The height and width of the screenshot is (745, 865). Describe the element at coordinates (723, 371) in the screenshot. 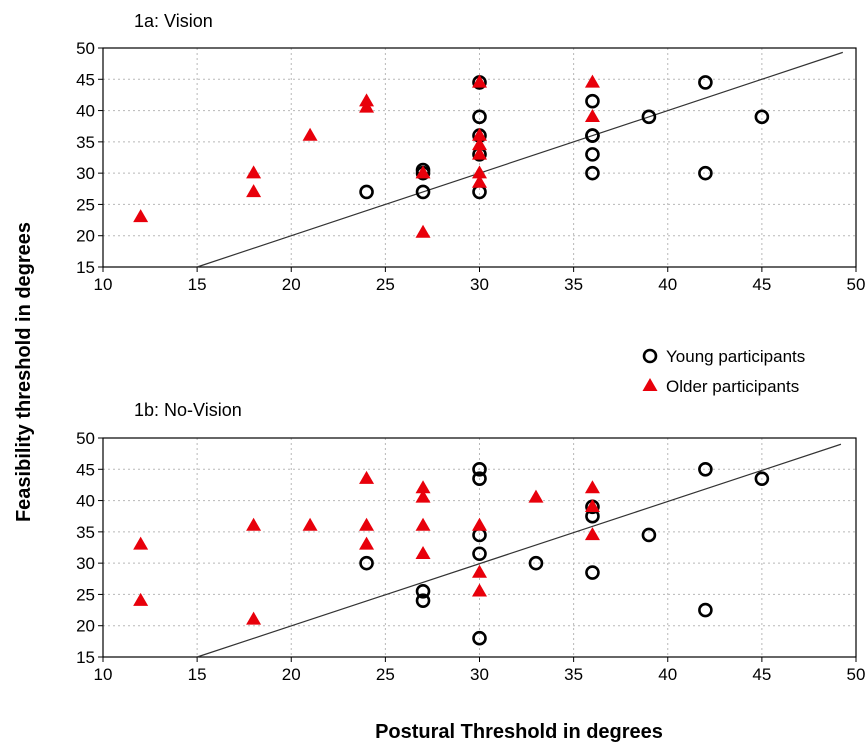

I see `legend: Young participants Older participants` at that location.